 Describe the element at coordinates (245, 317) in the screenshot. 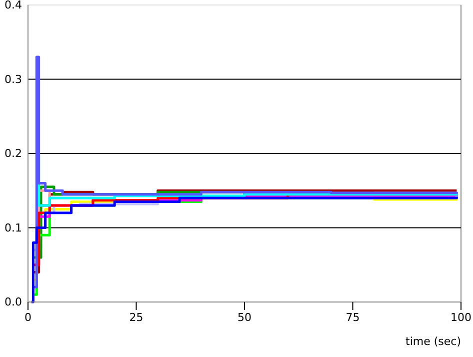

I see `x-tick-label: 50` at that location.